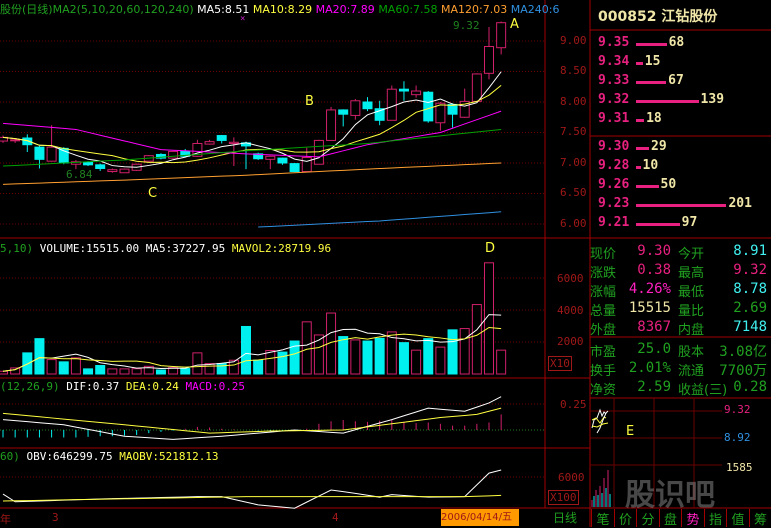 This screenshot has width=771, height=528. I want to click on tab-1: 价, so click(625, 518).